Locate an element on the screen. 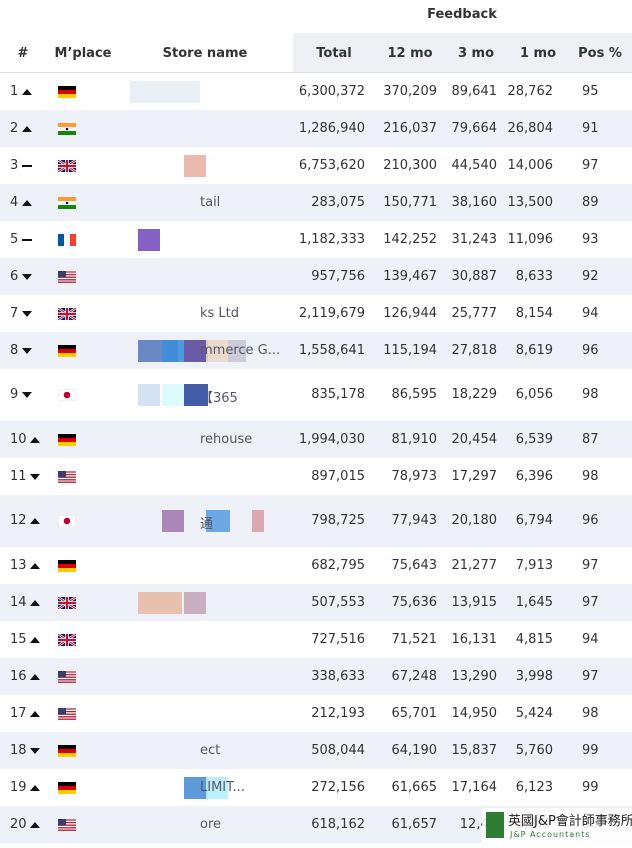  cell: 65,701 is located at coordinates (414, 713).